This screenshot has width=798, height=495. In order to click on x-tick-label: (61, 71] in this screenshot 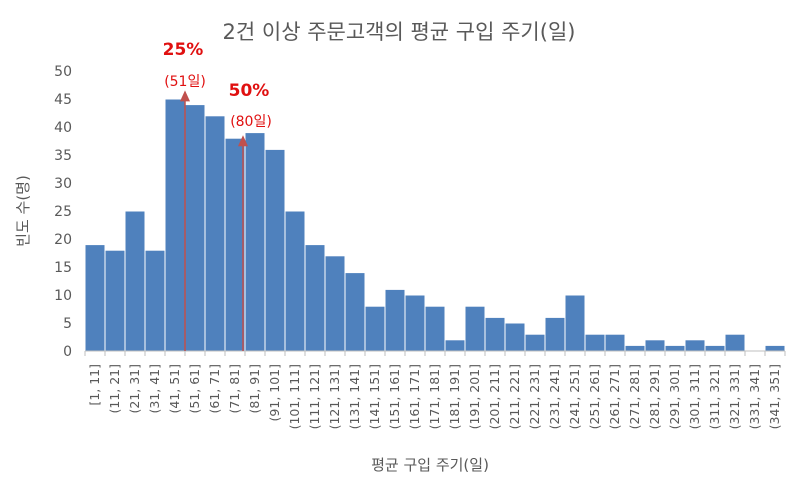, I will do `click(214, 389)`.